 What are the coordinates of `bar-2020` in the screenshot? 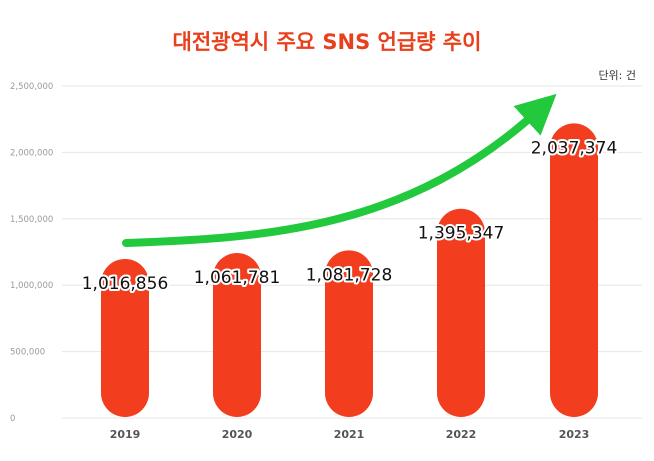 It's located at (237, 334).